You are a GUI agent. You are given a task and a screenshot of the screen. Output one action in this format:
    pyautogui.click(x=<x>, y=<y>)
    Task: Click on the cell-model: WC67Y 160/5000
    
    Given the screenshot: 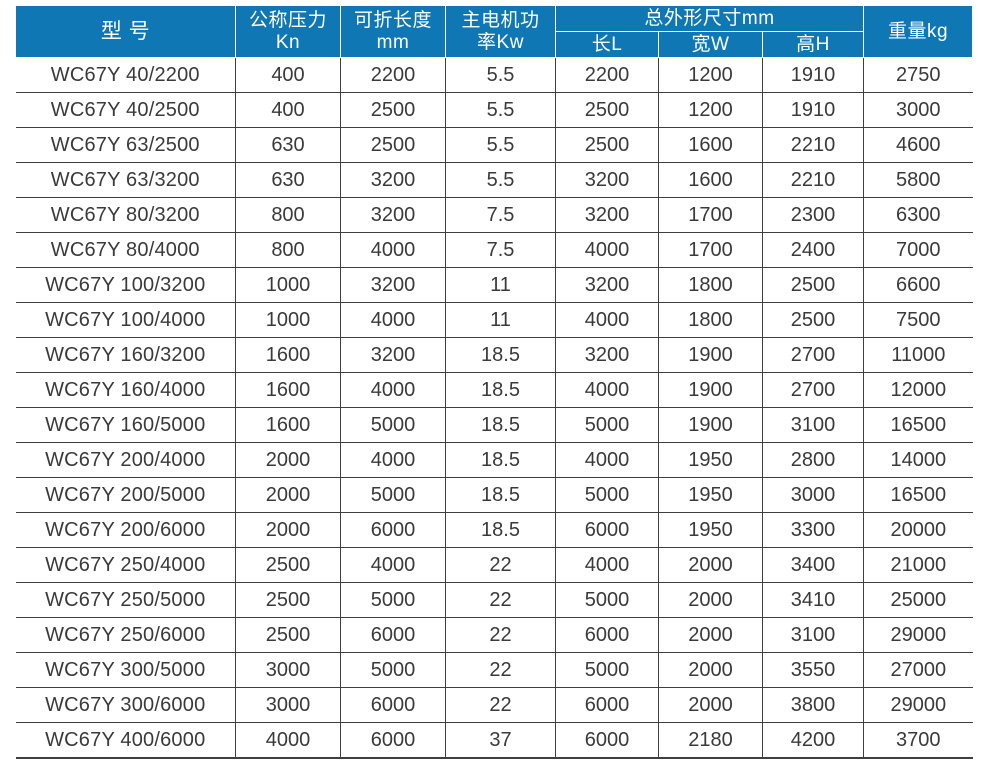 What is the action you would take?
    pyautogui.click(x=125, y=425)
    